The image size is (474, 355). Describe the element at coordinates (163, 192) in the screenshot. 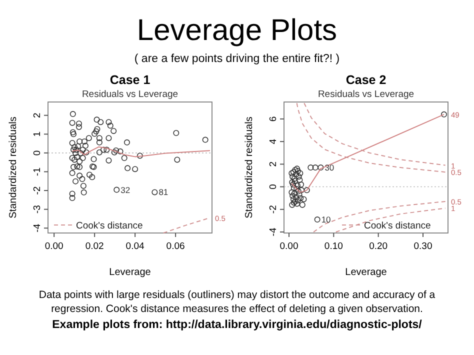

I see `annotation: 81` at that location.